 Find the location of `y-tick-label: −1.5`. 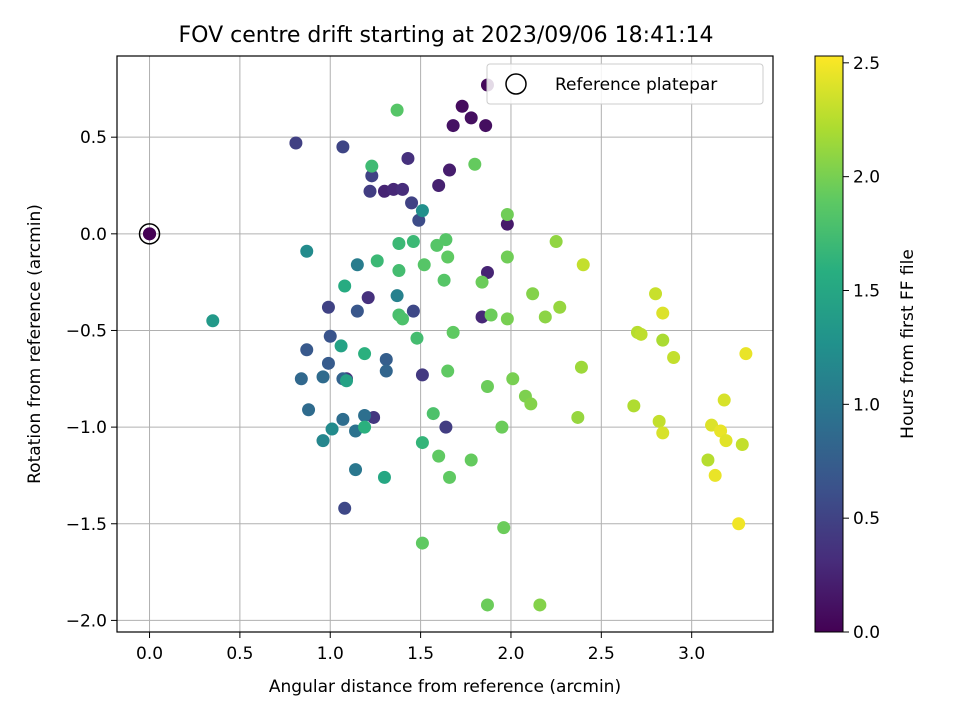

y-tick-label: −1.5 is located at coordinates (86, 525).